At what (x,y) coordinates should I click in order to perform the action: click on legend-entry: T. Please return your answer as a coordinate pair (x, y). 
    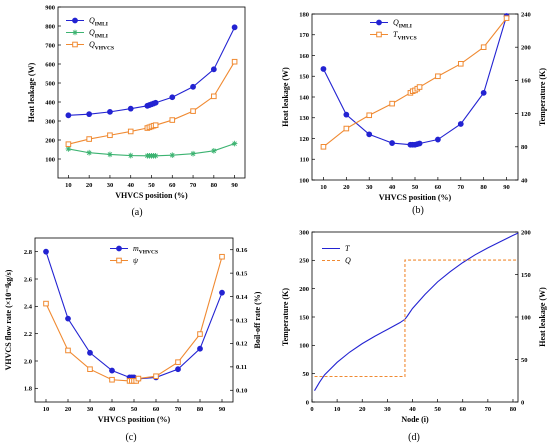
    Looking at the image, I should click on (336, 248).